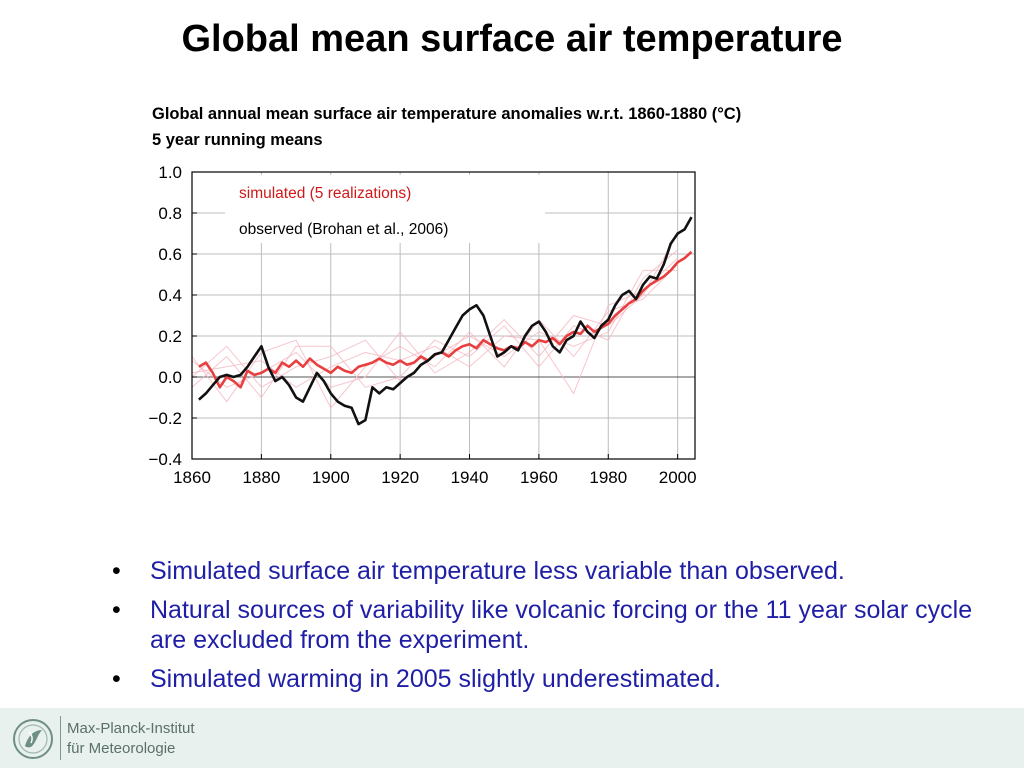 The image size is (1024, 768). Describe the element at coordinates (539, 477) in the screenshot. I see `x-tick-label: 1960` at that location.